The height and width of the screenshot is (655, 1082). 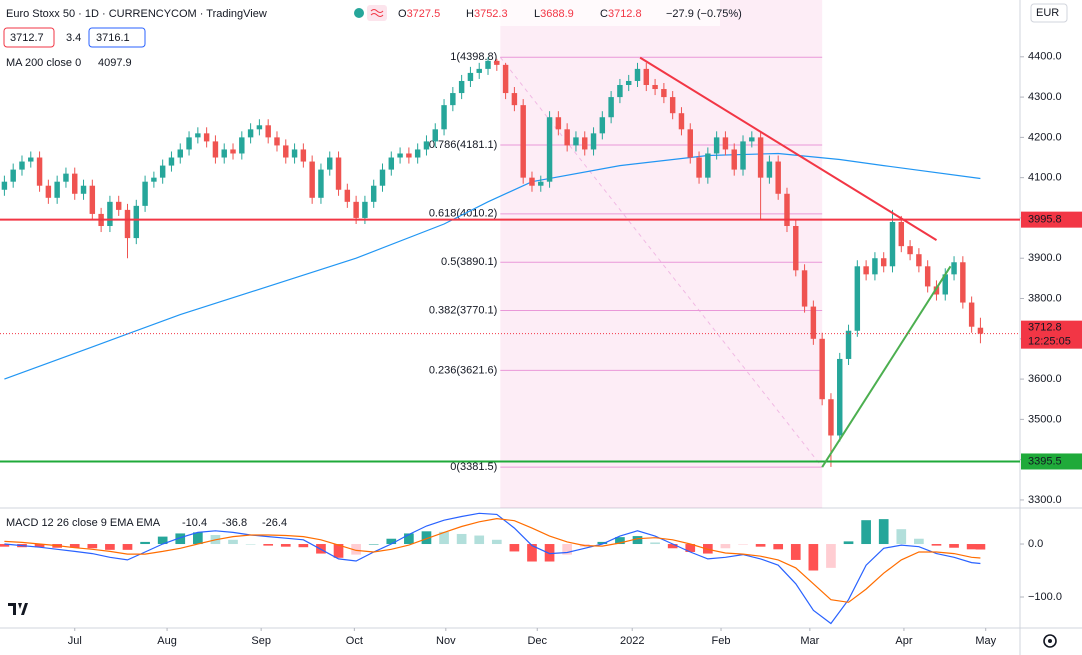 I want to click on y-tick-label: 4200.0, so click(x=1045, y=137).